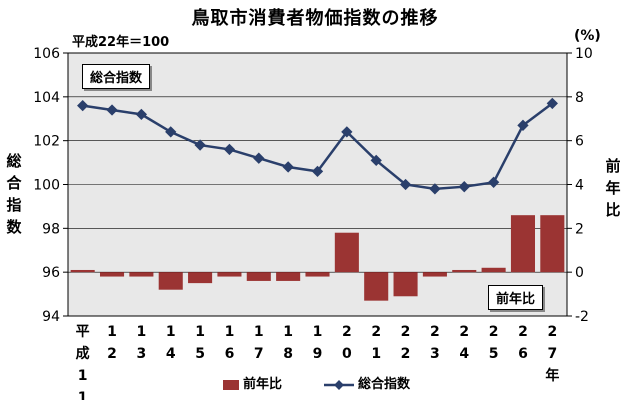 The width and height of the screenshot is (630, 400). What do you see at coordinates (318, 354) in the screenshot?
I see `x-tick-label: 9` at bounding box center [318, 354].